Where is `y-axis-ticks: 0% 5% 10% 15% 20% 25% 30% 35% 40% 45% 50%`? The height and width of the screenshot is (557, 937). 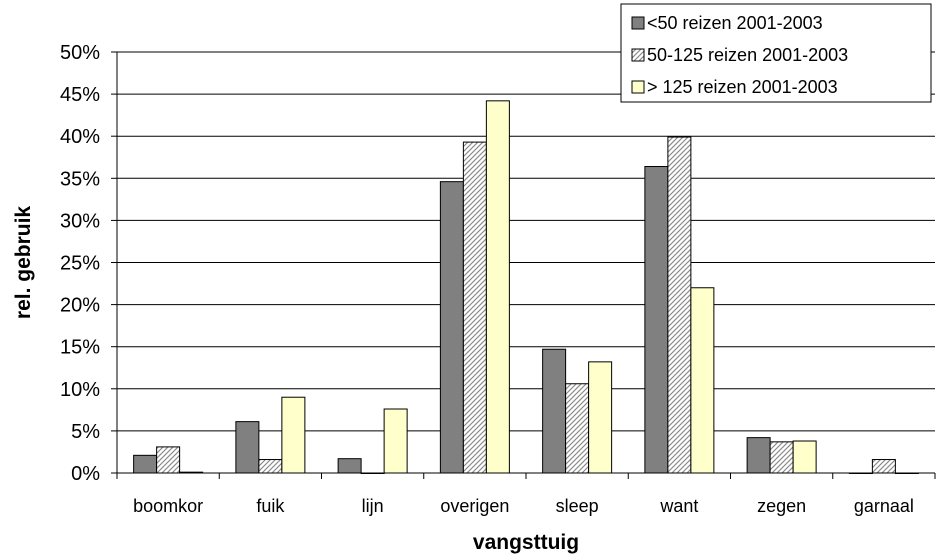
y-axis-ticks: 0% 5% 10% 15% 20% 25% 30% 35% 40% 45% 50% is located at coordinates (88, 263).